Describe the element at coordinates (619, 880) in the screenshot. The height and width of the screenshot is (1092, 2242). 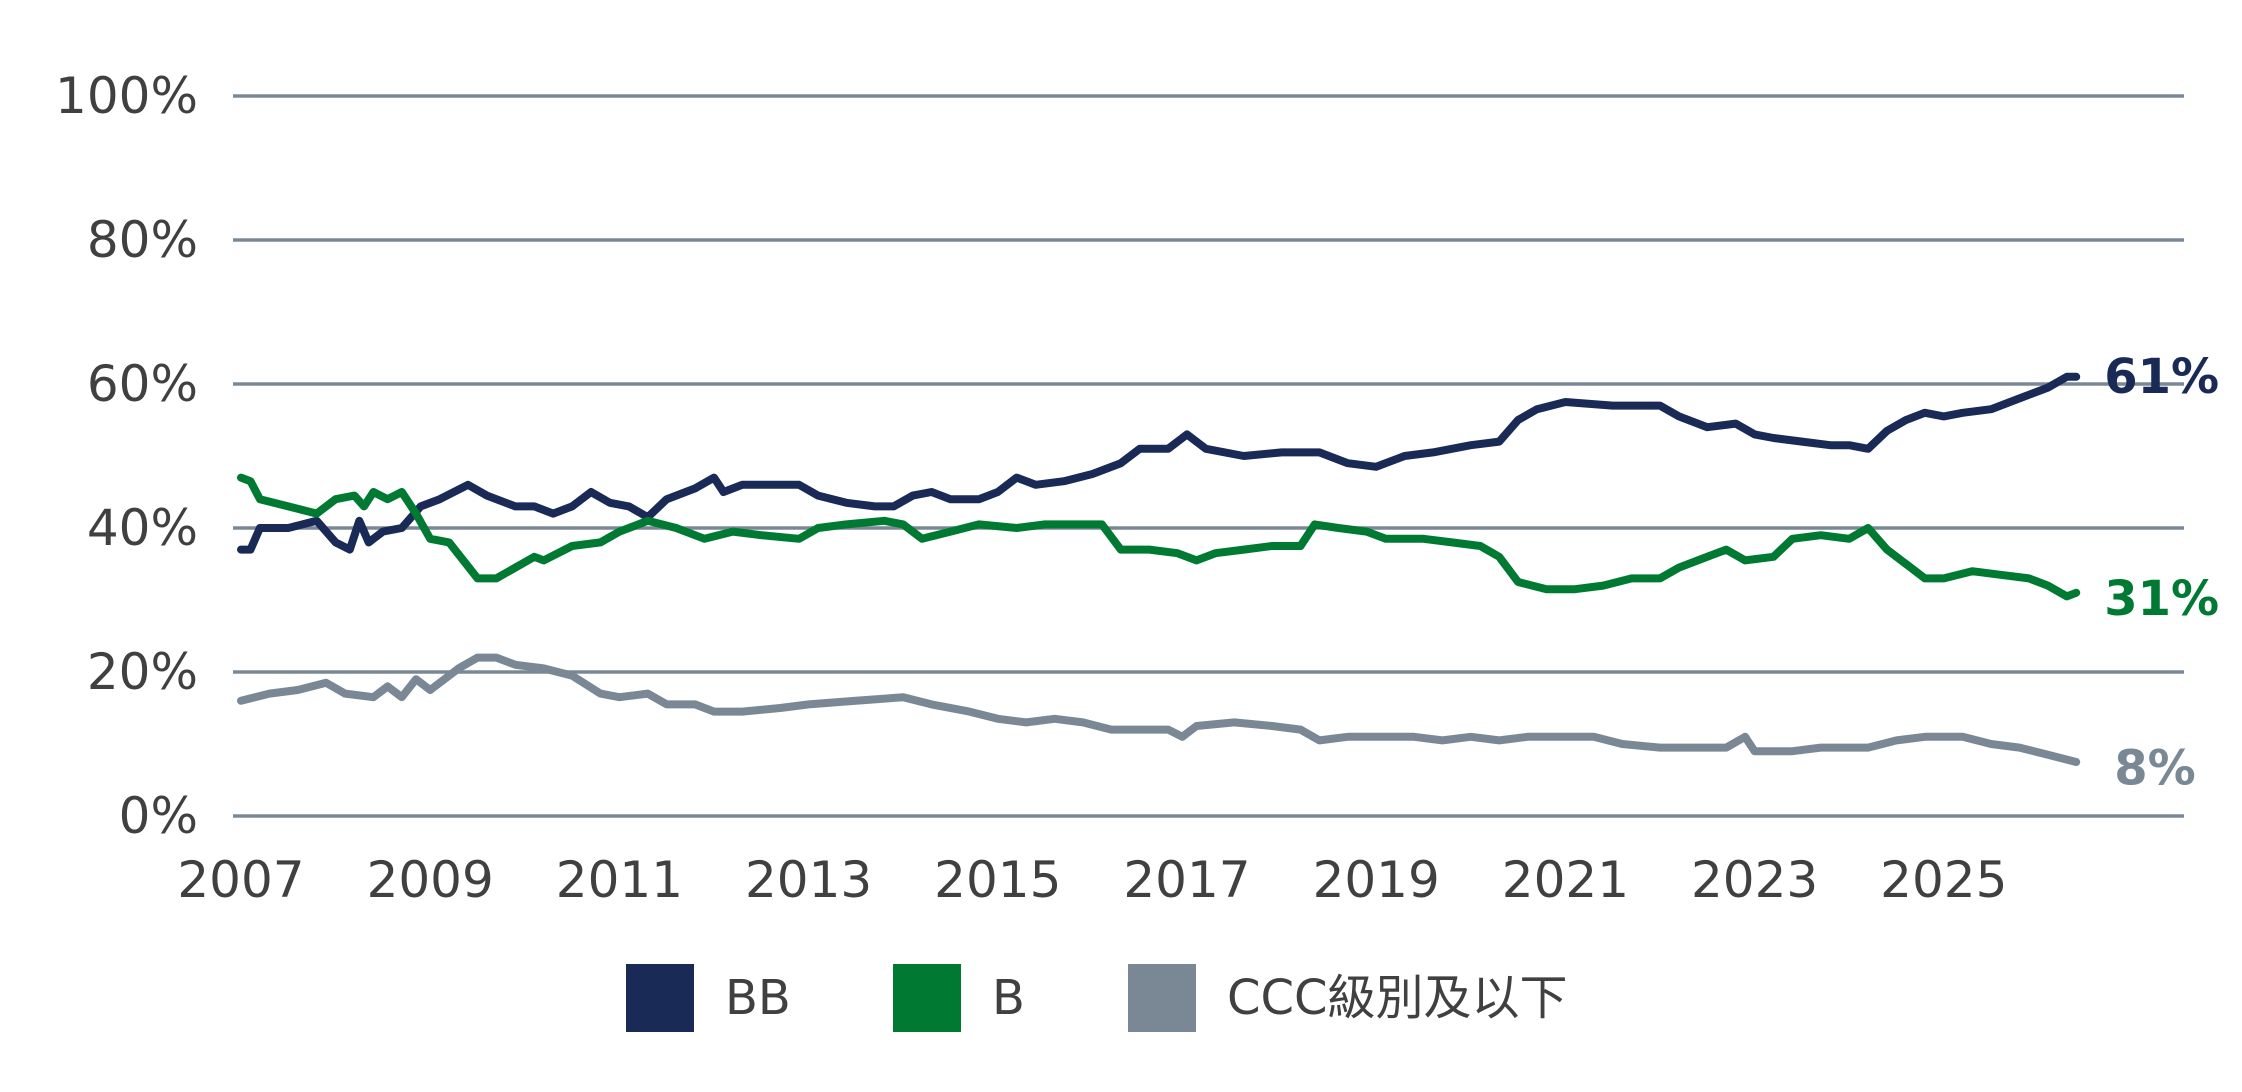
I see `x-tick-label: 2011` at that location.